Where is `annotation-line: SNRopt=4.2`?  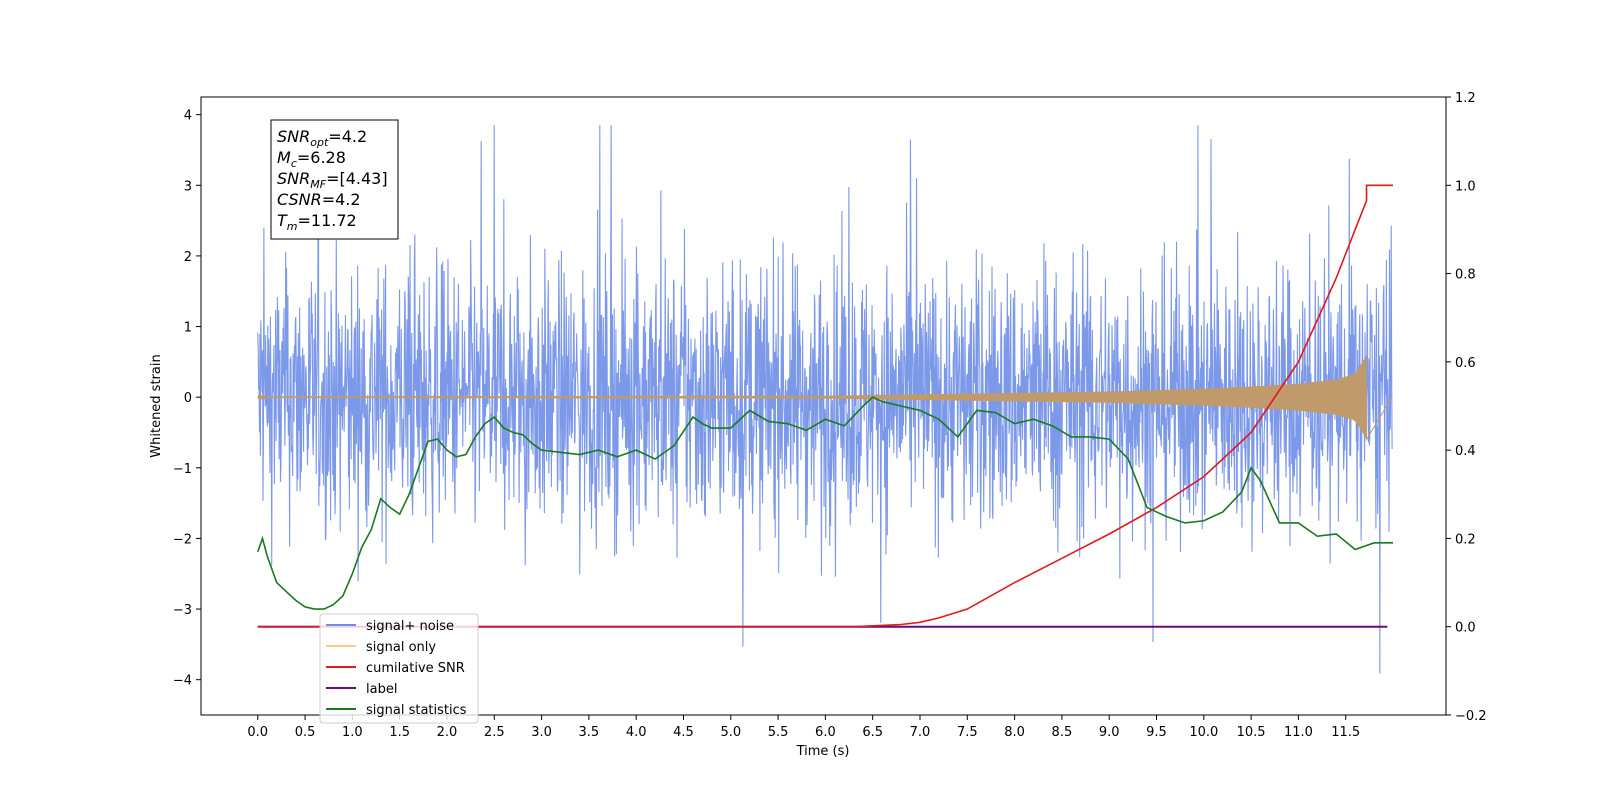 annotation-line: SNRopt=4.2 is located at coordinates (322, 138).